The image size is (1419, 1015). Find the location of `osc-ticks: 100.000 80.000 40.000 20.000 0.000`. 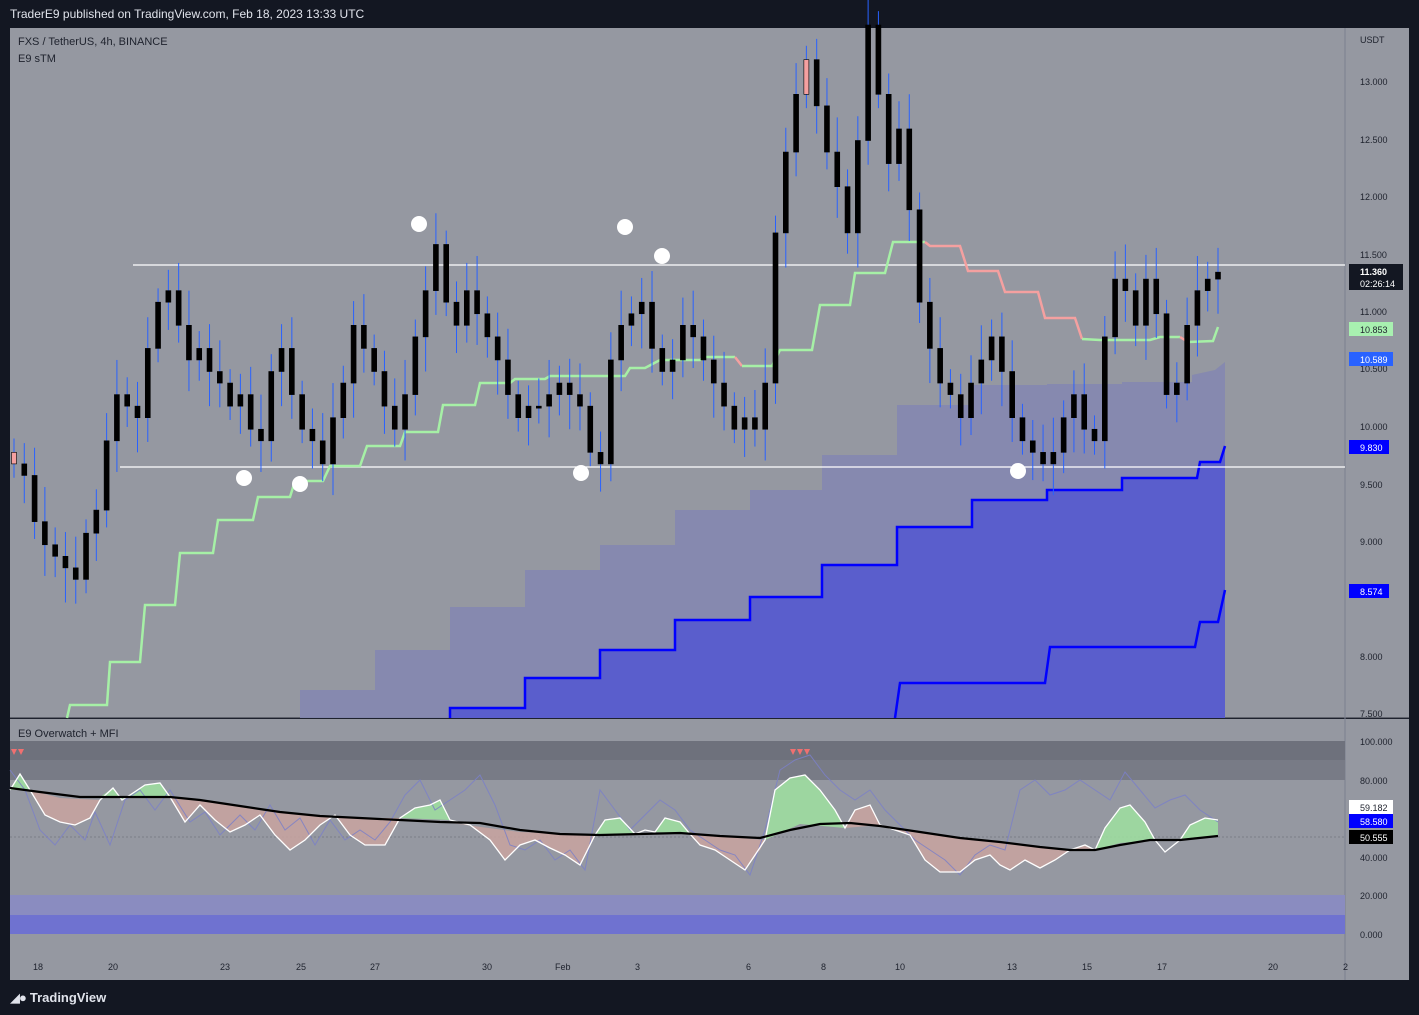

osc-ticks: 100.000 80.000 40.000 20.000 0.000 is located at coordinates (1376, 838).